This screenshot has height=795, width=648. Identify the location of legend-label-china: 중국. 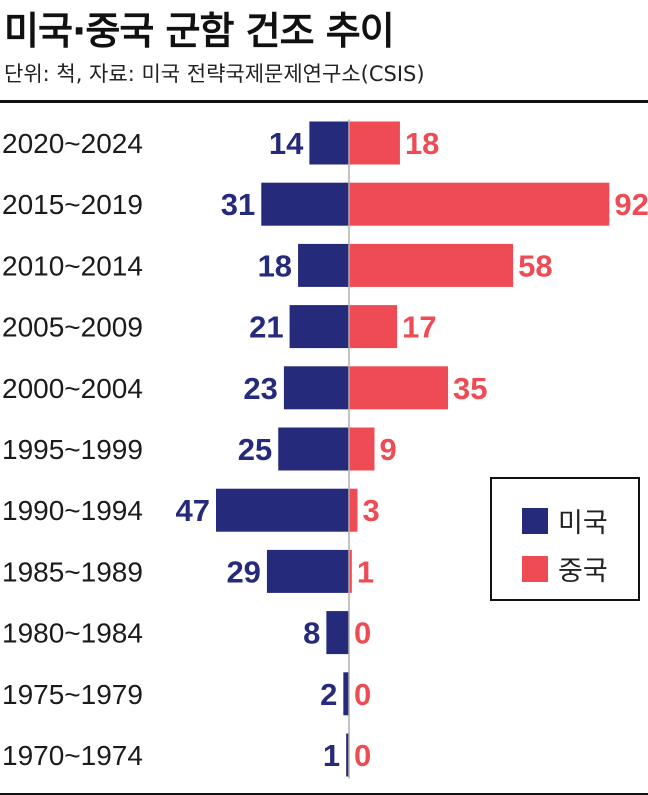
(583, 571).